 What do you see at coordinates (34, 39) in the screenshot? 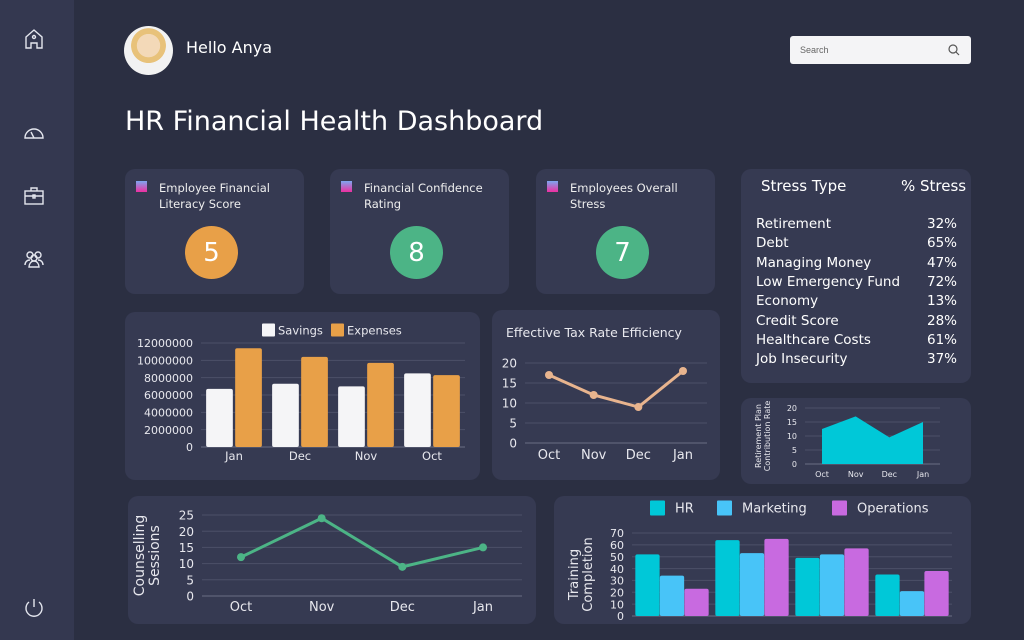
I see `home-icon` at bounding box center [34, 39].